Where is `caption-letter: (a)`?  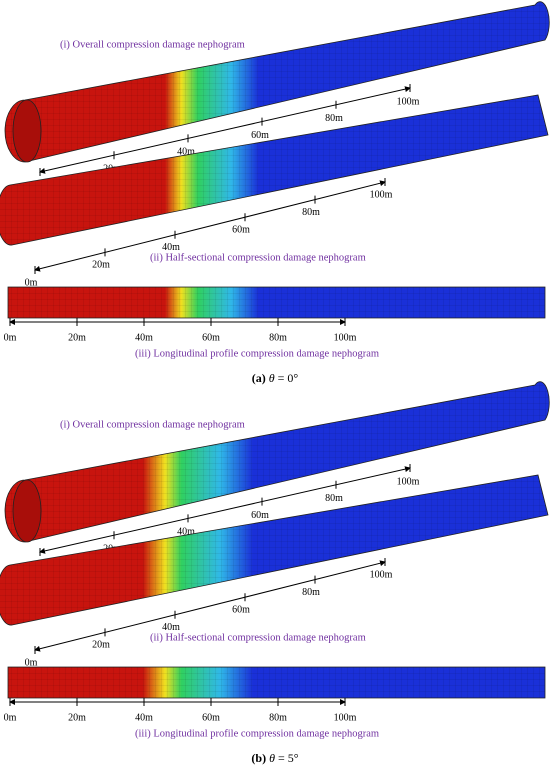 caption-letter: (a) is located at coordinates (259, 378).